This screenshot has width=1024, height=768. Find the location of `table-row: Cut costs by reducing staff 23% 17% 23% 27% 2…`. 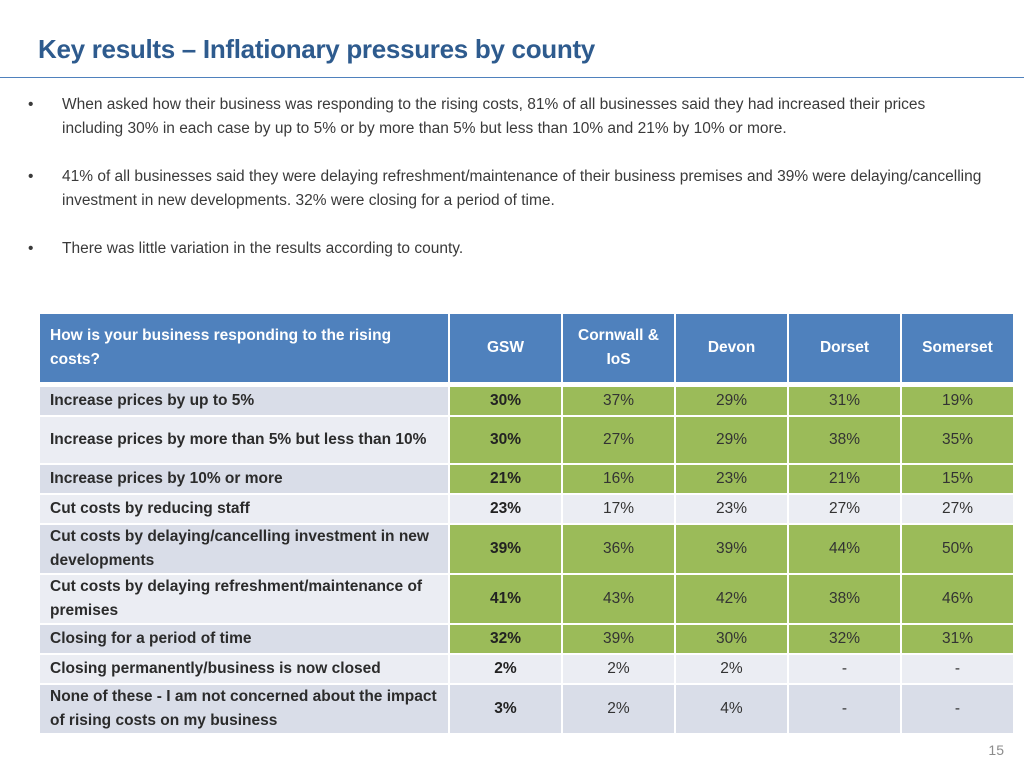

table-row: Cut costs by reducing staff 23% 17% 23% 27% 2… is located at coordinates (526, 509).